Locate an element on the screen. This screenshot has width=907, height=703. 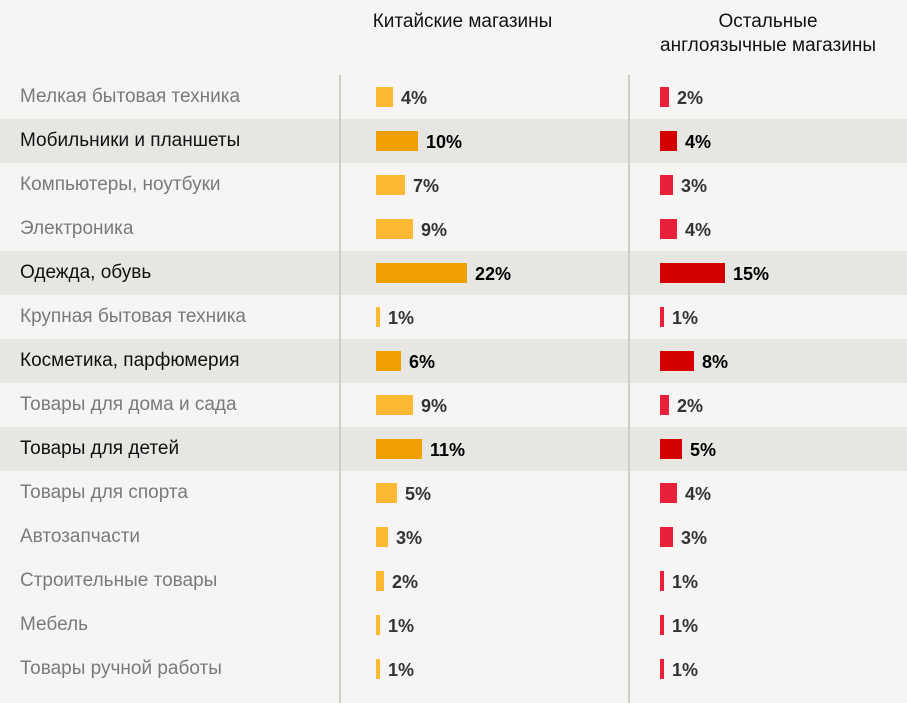
table-row: Мобильники и планшеты 10% 4% is located at coordinates (453, 141).